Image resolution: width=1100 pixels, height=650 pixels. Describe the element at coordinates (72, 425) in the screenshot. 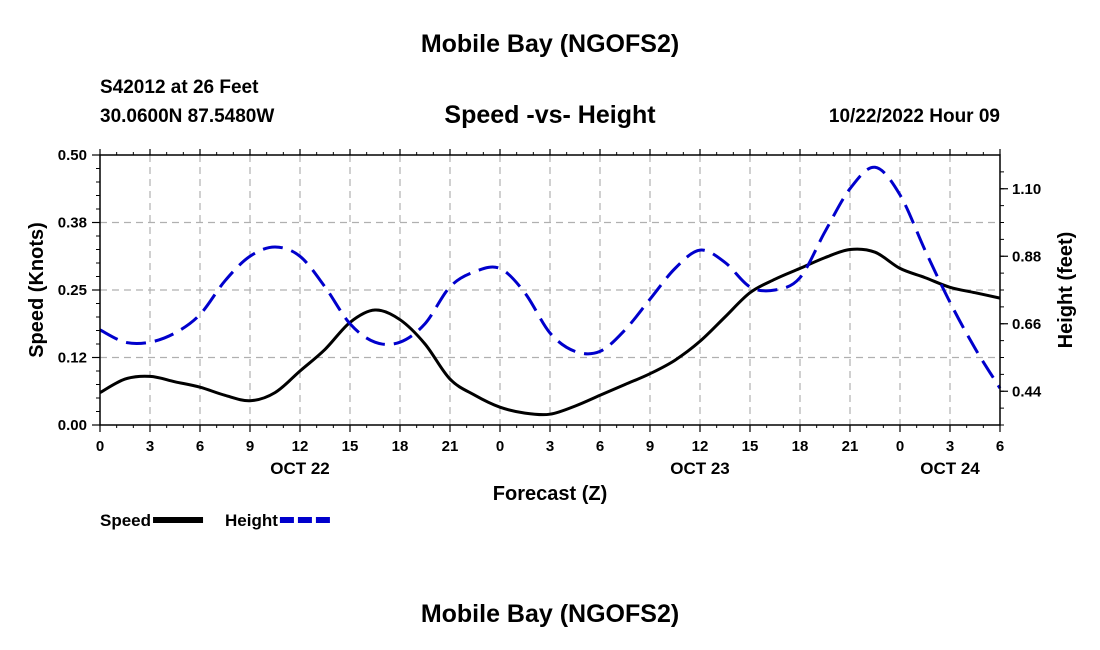

I see `left-tick-label: 0.00` at that location.